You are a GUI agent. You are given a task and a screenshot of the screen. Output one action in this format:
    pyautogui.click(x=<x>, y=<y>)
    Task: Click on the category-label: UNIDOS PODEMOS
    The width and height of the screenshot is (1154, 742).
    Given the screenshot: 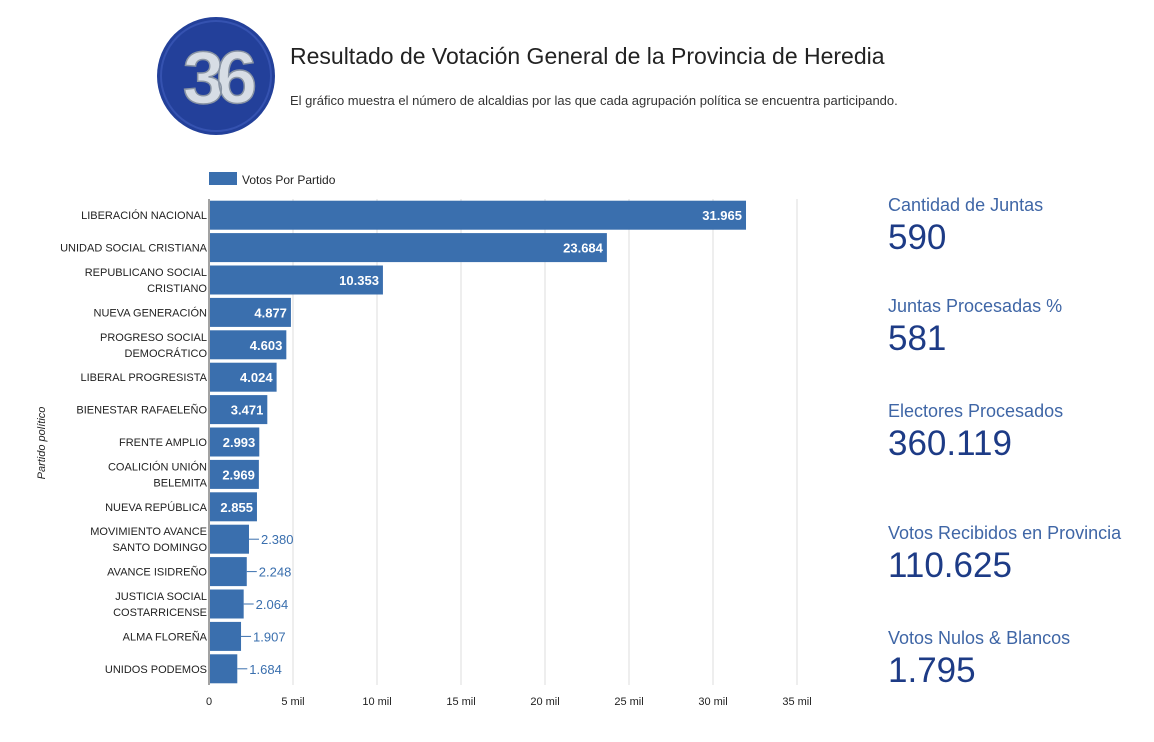 What is the action you would take?
    pyautogui.click(x=156, y=670)
    